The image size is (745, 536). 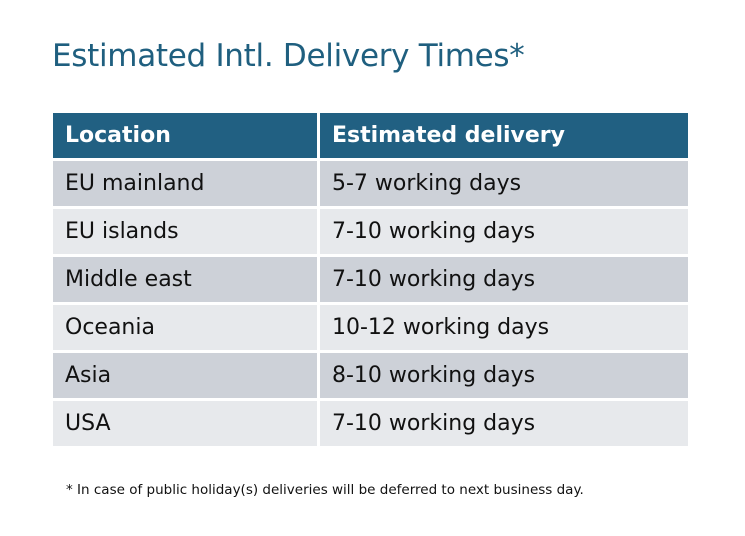 What do you see at coordinates (185, 135) in the screenshot?
I see `header-location: Location` at bounding box center [185, 135].